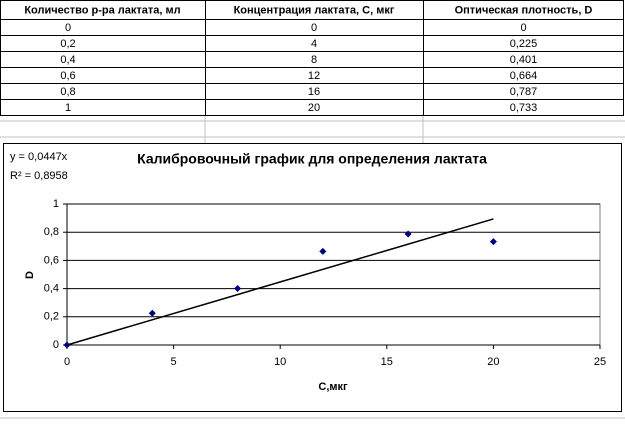 This screenshot has width=625, height=431. I want to click on table-header: Количество р-ра лактата, мл, so click(102, 10).